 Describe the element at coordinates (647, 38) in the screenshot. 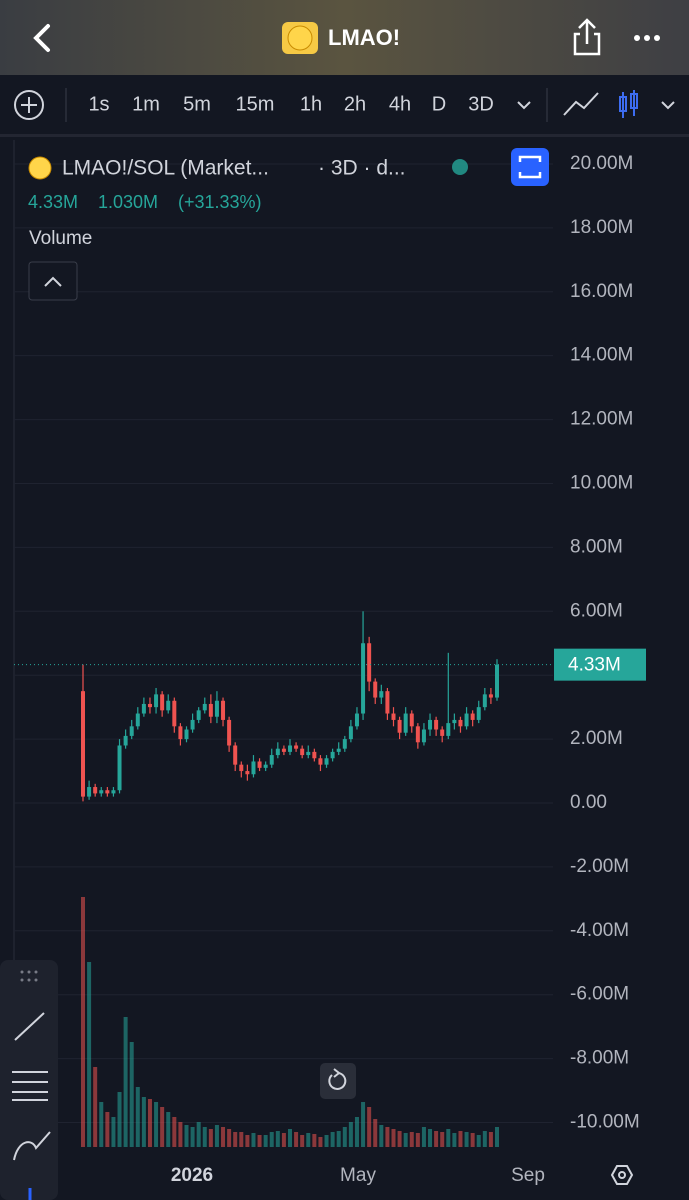

I see `more-button` at that location.